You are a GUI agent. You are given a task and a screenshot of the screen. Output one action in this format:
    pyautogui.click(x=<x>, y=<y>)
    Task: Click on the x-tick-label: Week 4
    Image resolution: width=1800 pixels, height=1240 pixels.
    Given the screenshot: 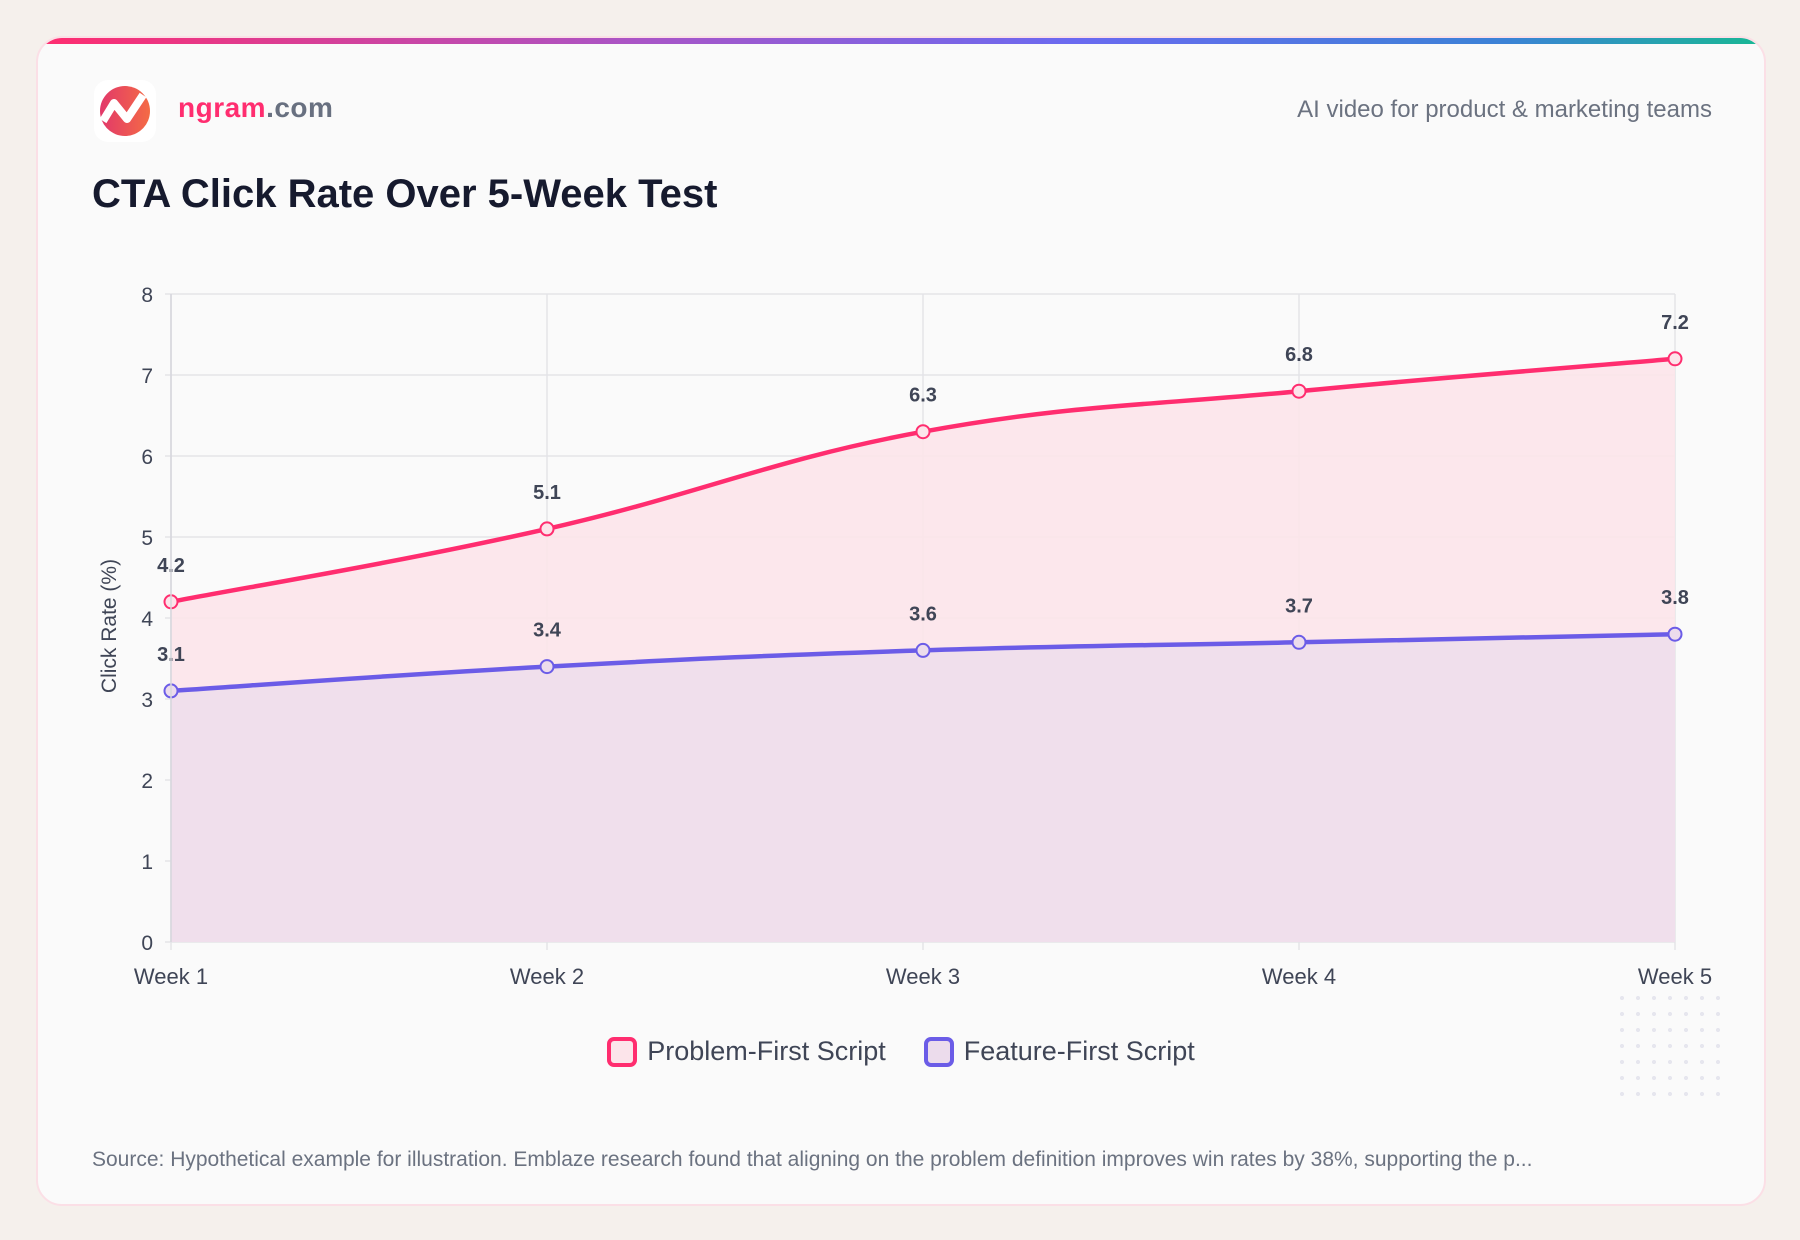 What is the action you would take?
    pyautogui.click(x=1299, y=976)
    